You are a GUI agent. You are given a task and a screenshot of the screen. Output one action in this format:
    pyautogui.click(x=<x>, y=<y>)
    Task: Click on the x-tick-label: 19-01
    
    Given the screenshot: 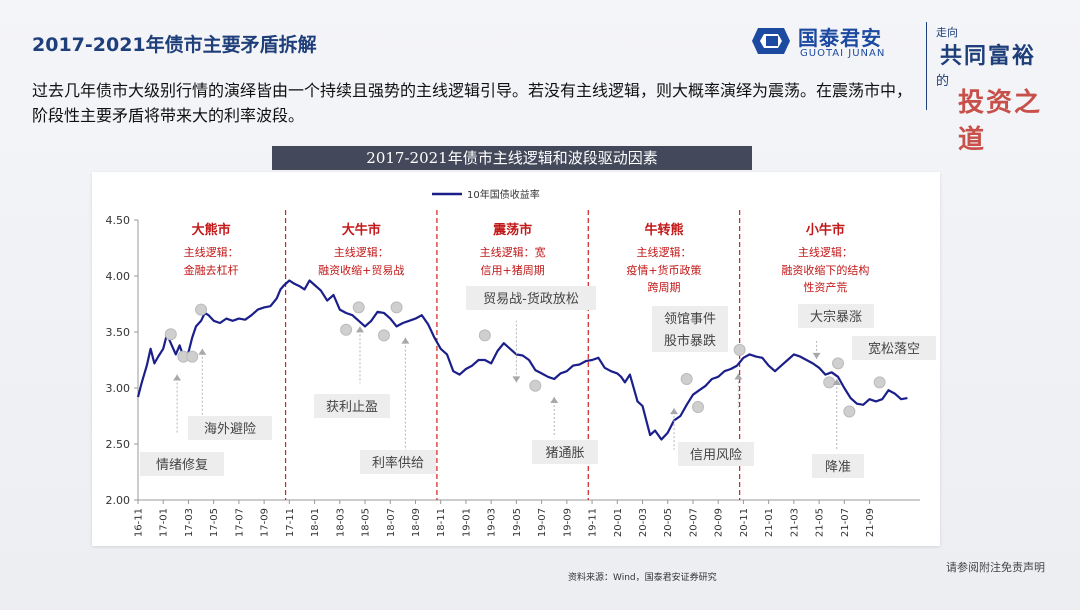 What is the action you would take?
    pyautogui.click(x=466, y=522)
    